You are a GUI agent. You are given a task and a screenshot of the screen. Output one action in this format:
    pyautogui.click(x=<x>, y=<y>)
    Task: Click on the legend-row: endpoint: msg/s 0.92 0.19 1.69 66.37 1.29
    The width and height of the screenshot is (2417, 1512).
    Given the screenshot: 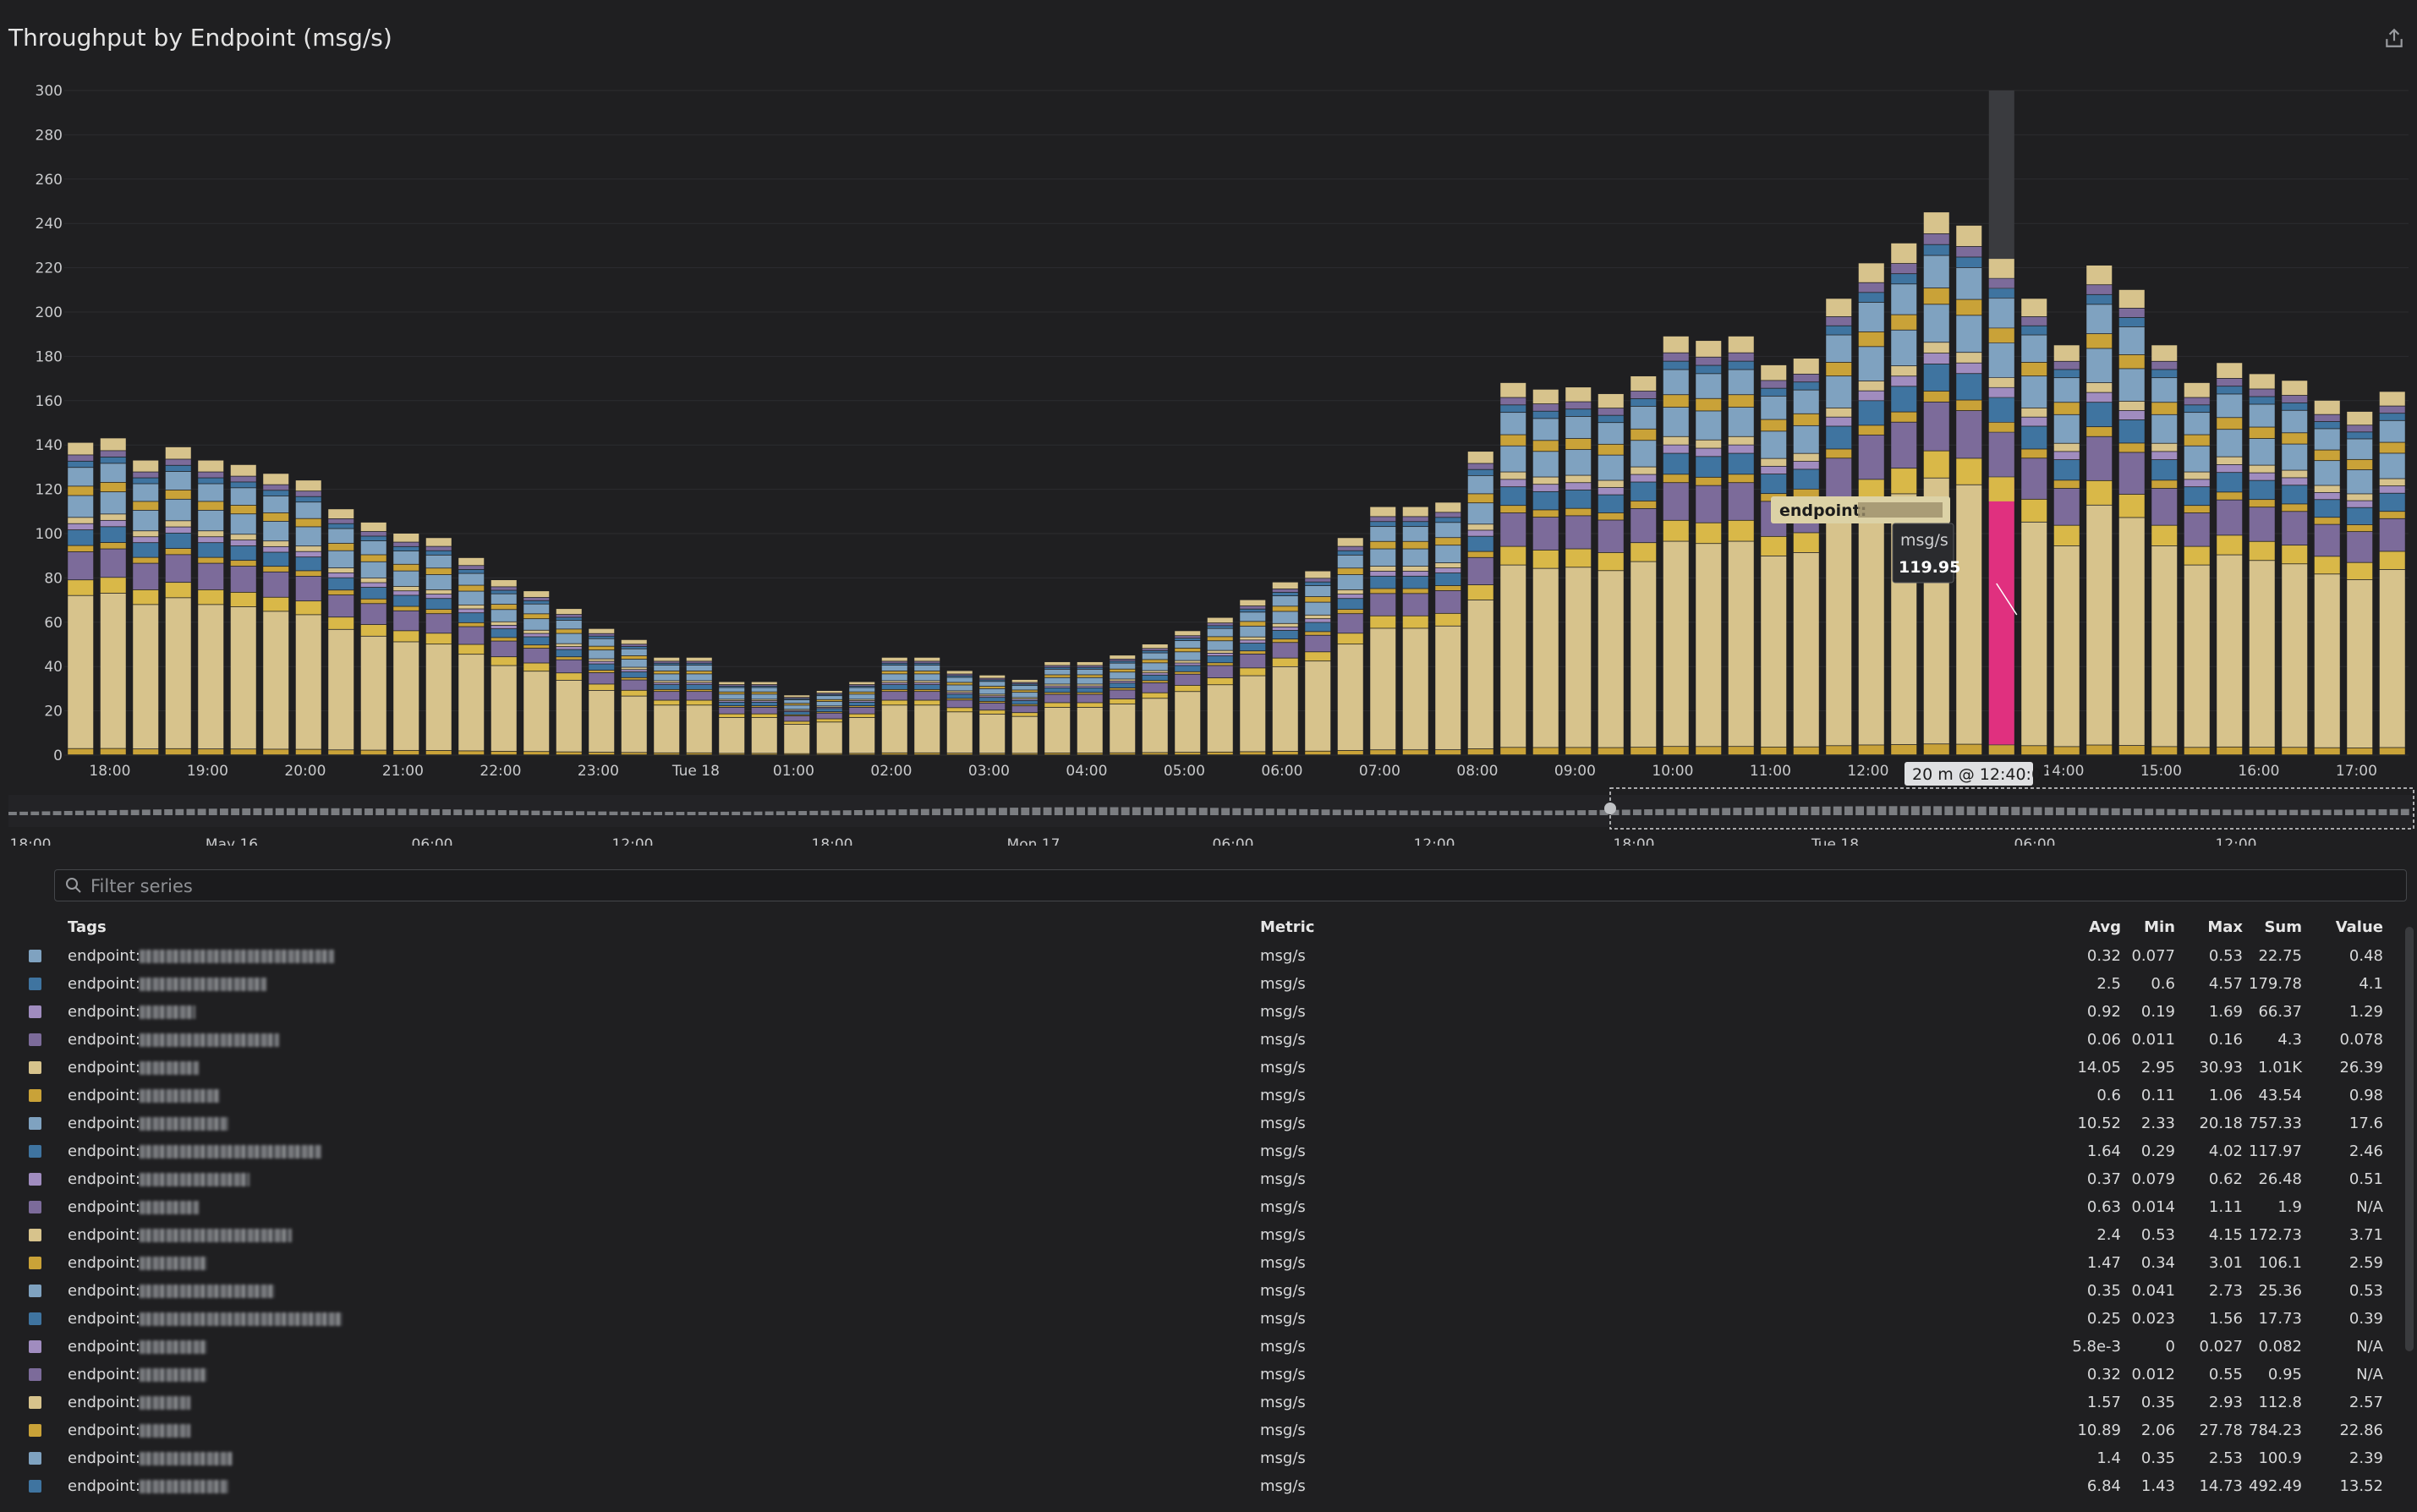 What is the action you would take?
    pyautogui.click(x=1201, y=1012)
    